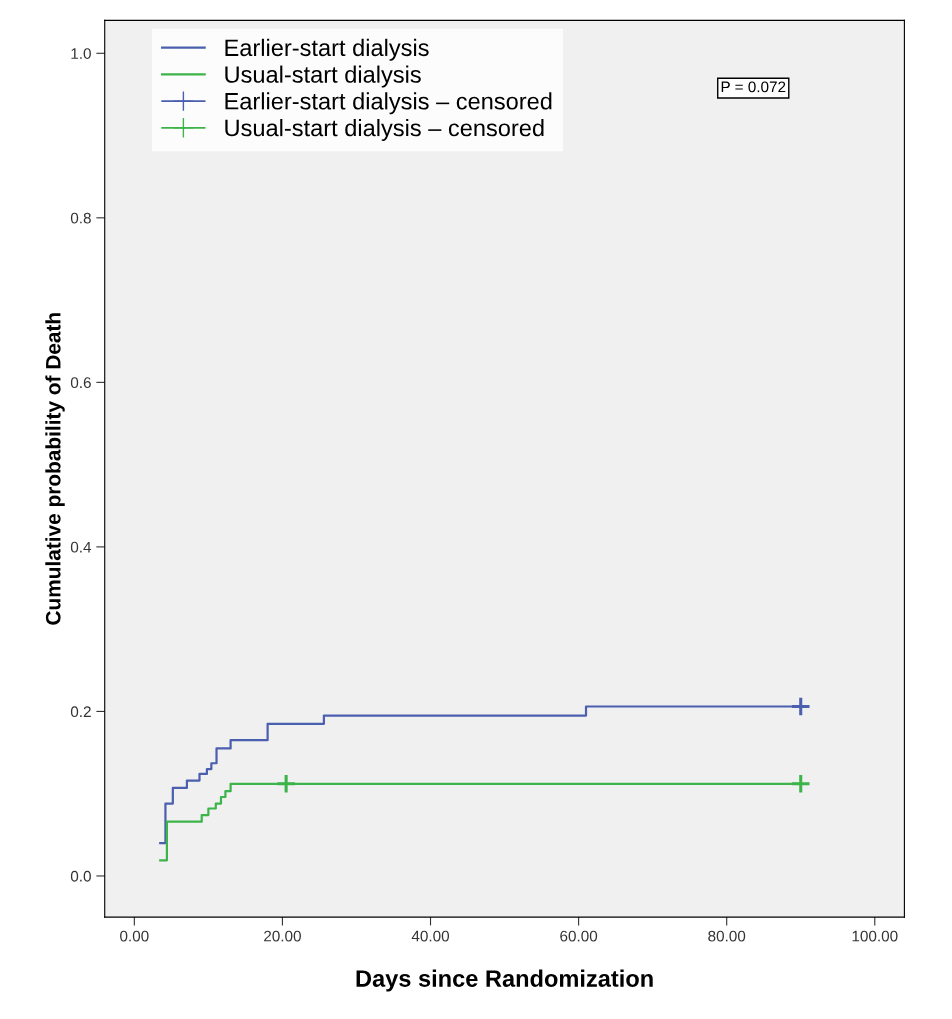  What do you see at coordinates (753, 87) in the screenshot?
I see `annotation: P = 0.072` at bounding box center [753, 87].